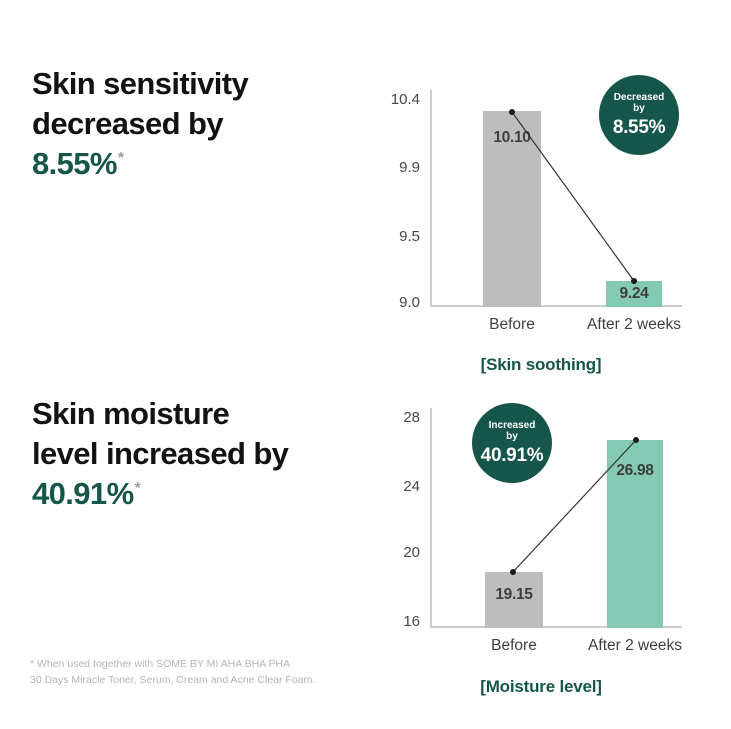  What do you see at coordinates (83, 493) in the screenshot?
I see `headline-percent: 40.91%` at bounding box center [83, 493].